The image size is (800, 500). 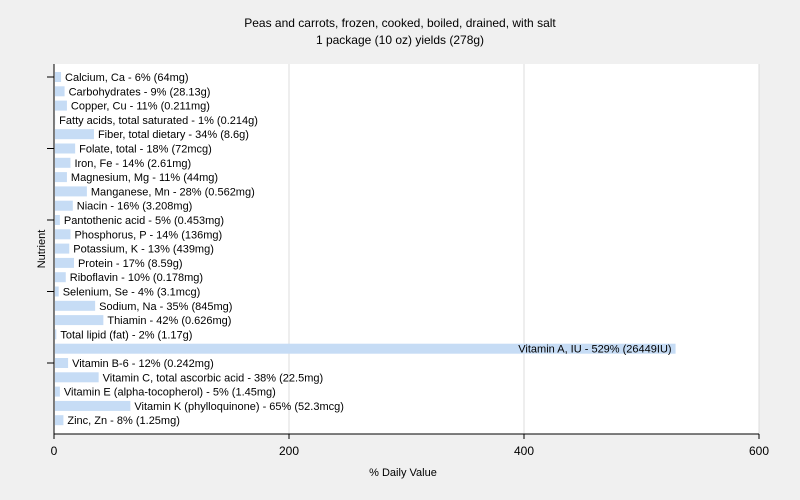 I want to click on bar-label: Iron, Fe - 14% (2.61mg), so click(x=132, y=164).